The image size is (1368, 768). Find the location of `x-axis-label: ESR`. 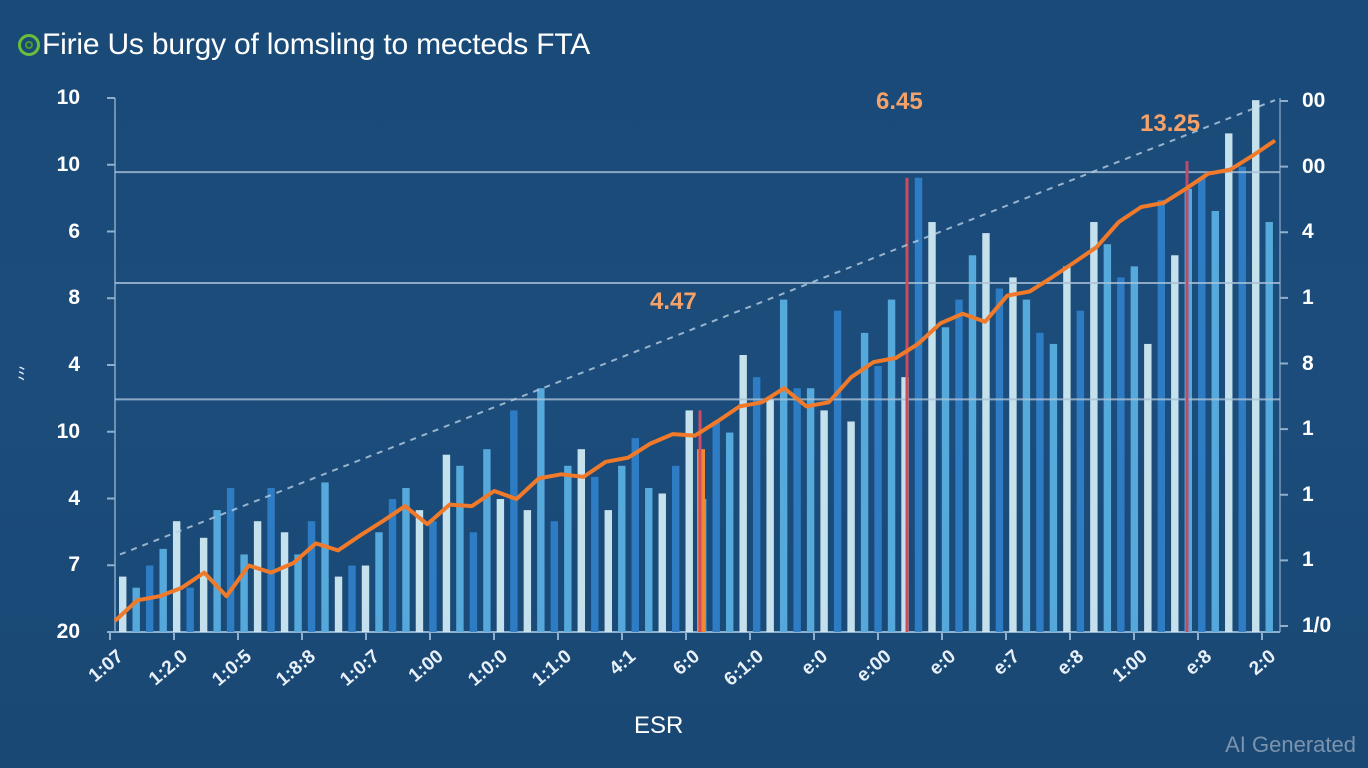

x-axis-label: ESR is located at coordinates (659, 725).